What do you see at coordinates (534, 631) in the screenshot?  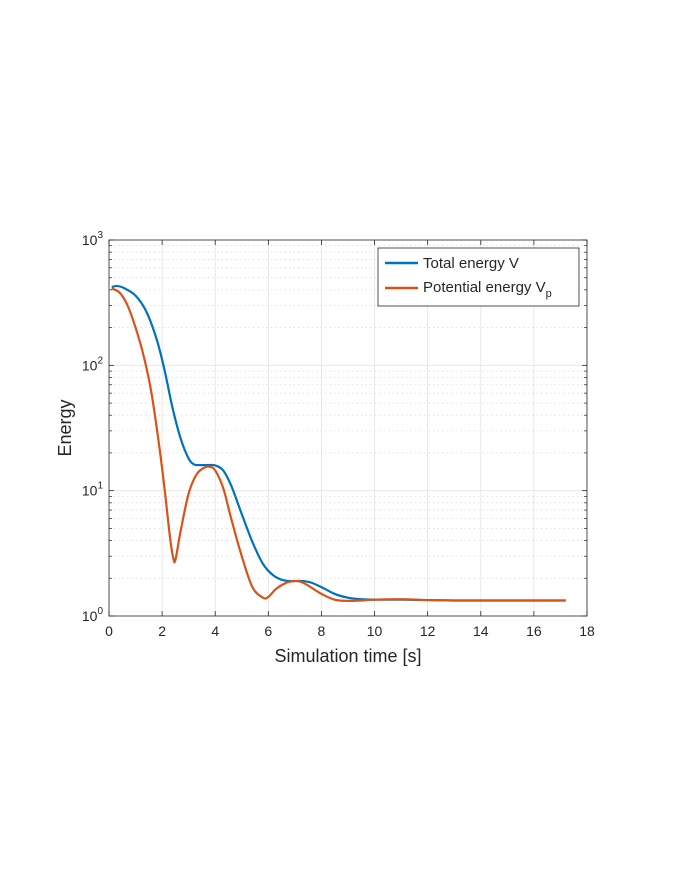 I see `x-tick-label: 16` at bounding box center [534, 631].